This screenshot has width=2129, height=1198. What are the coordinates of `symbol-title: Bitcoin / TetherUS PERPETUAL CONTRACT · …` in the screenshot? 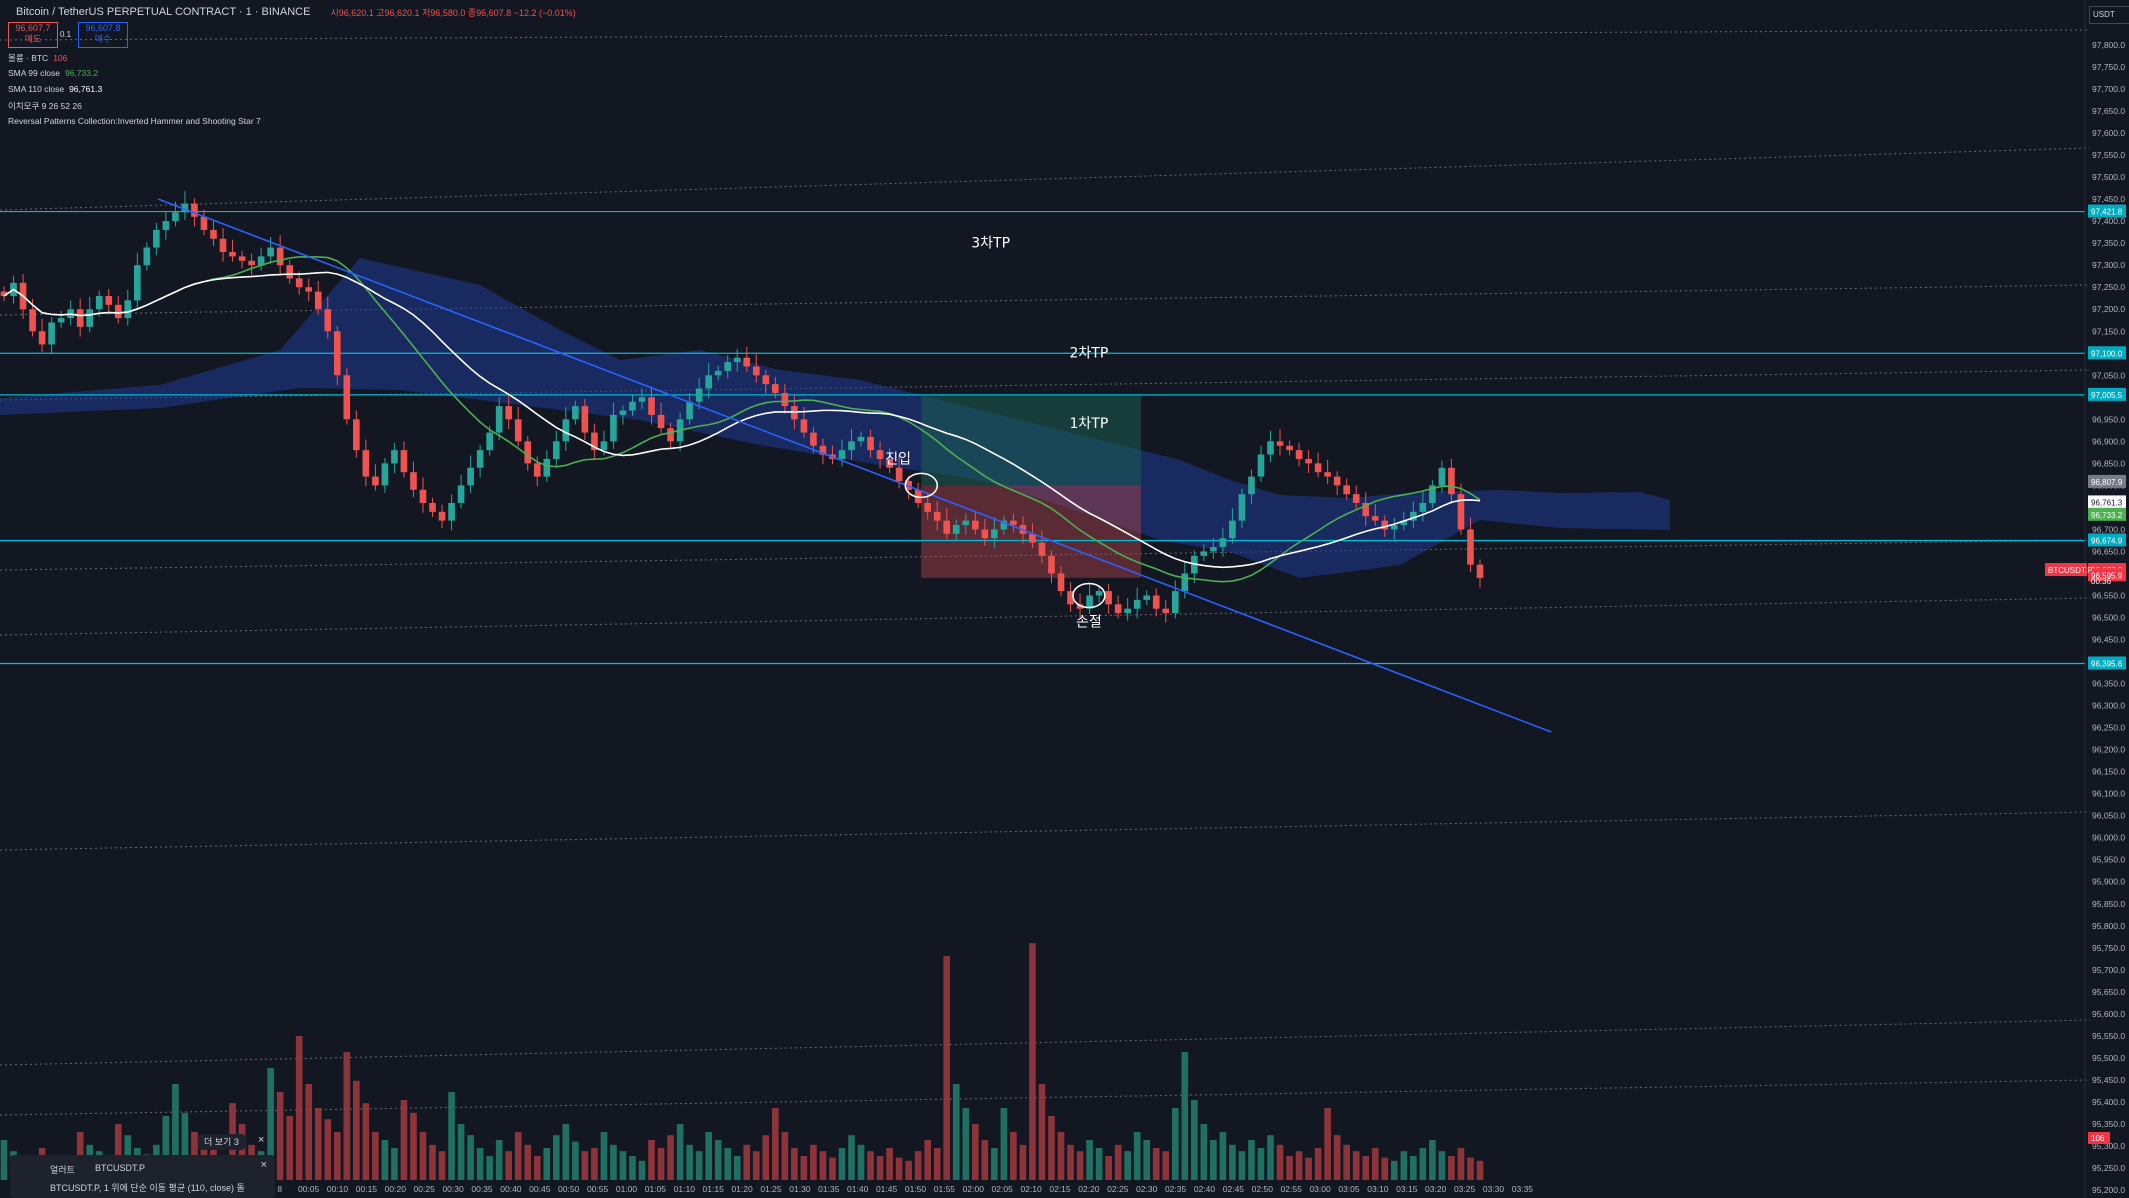 It's located at (163, 12).